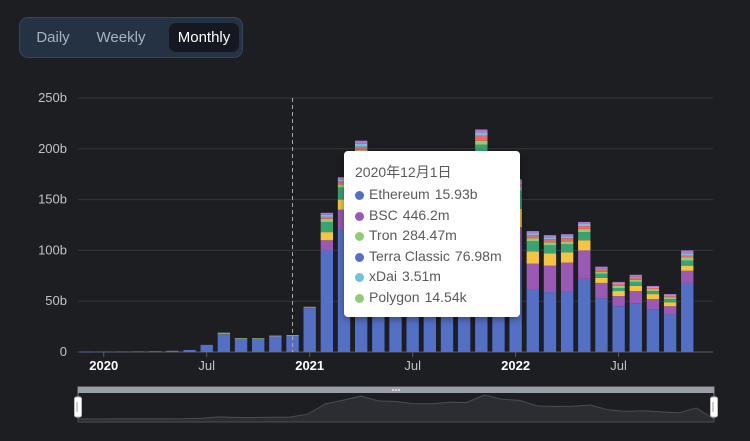  I want to click on weekly-button: Weekly, so click(121, 37).